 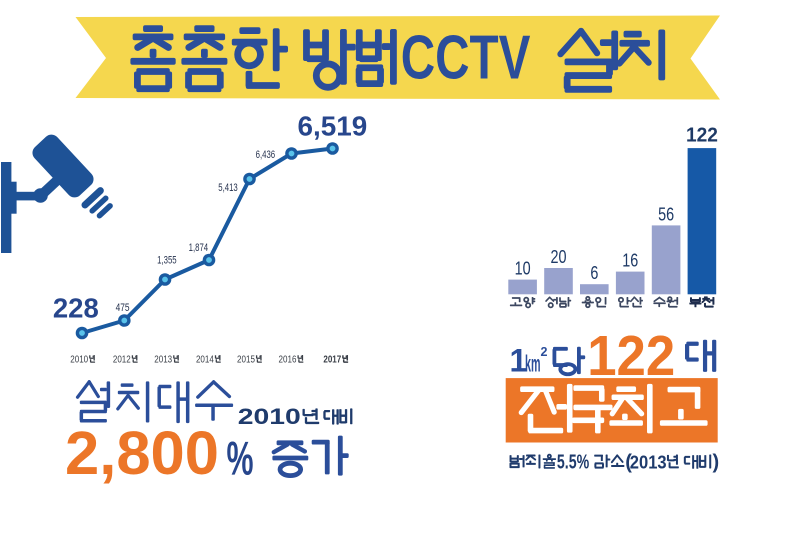 I want to click on svg-text: 2, so click(x=544, y=352).